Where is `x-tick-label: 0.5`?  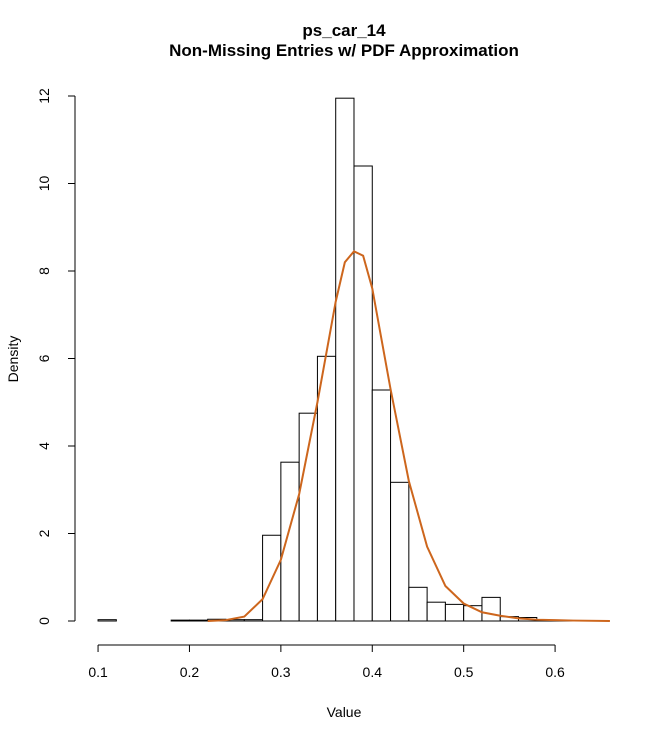
x-tick-label: 0.5 is located at coordinates (464, 672).